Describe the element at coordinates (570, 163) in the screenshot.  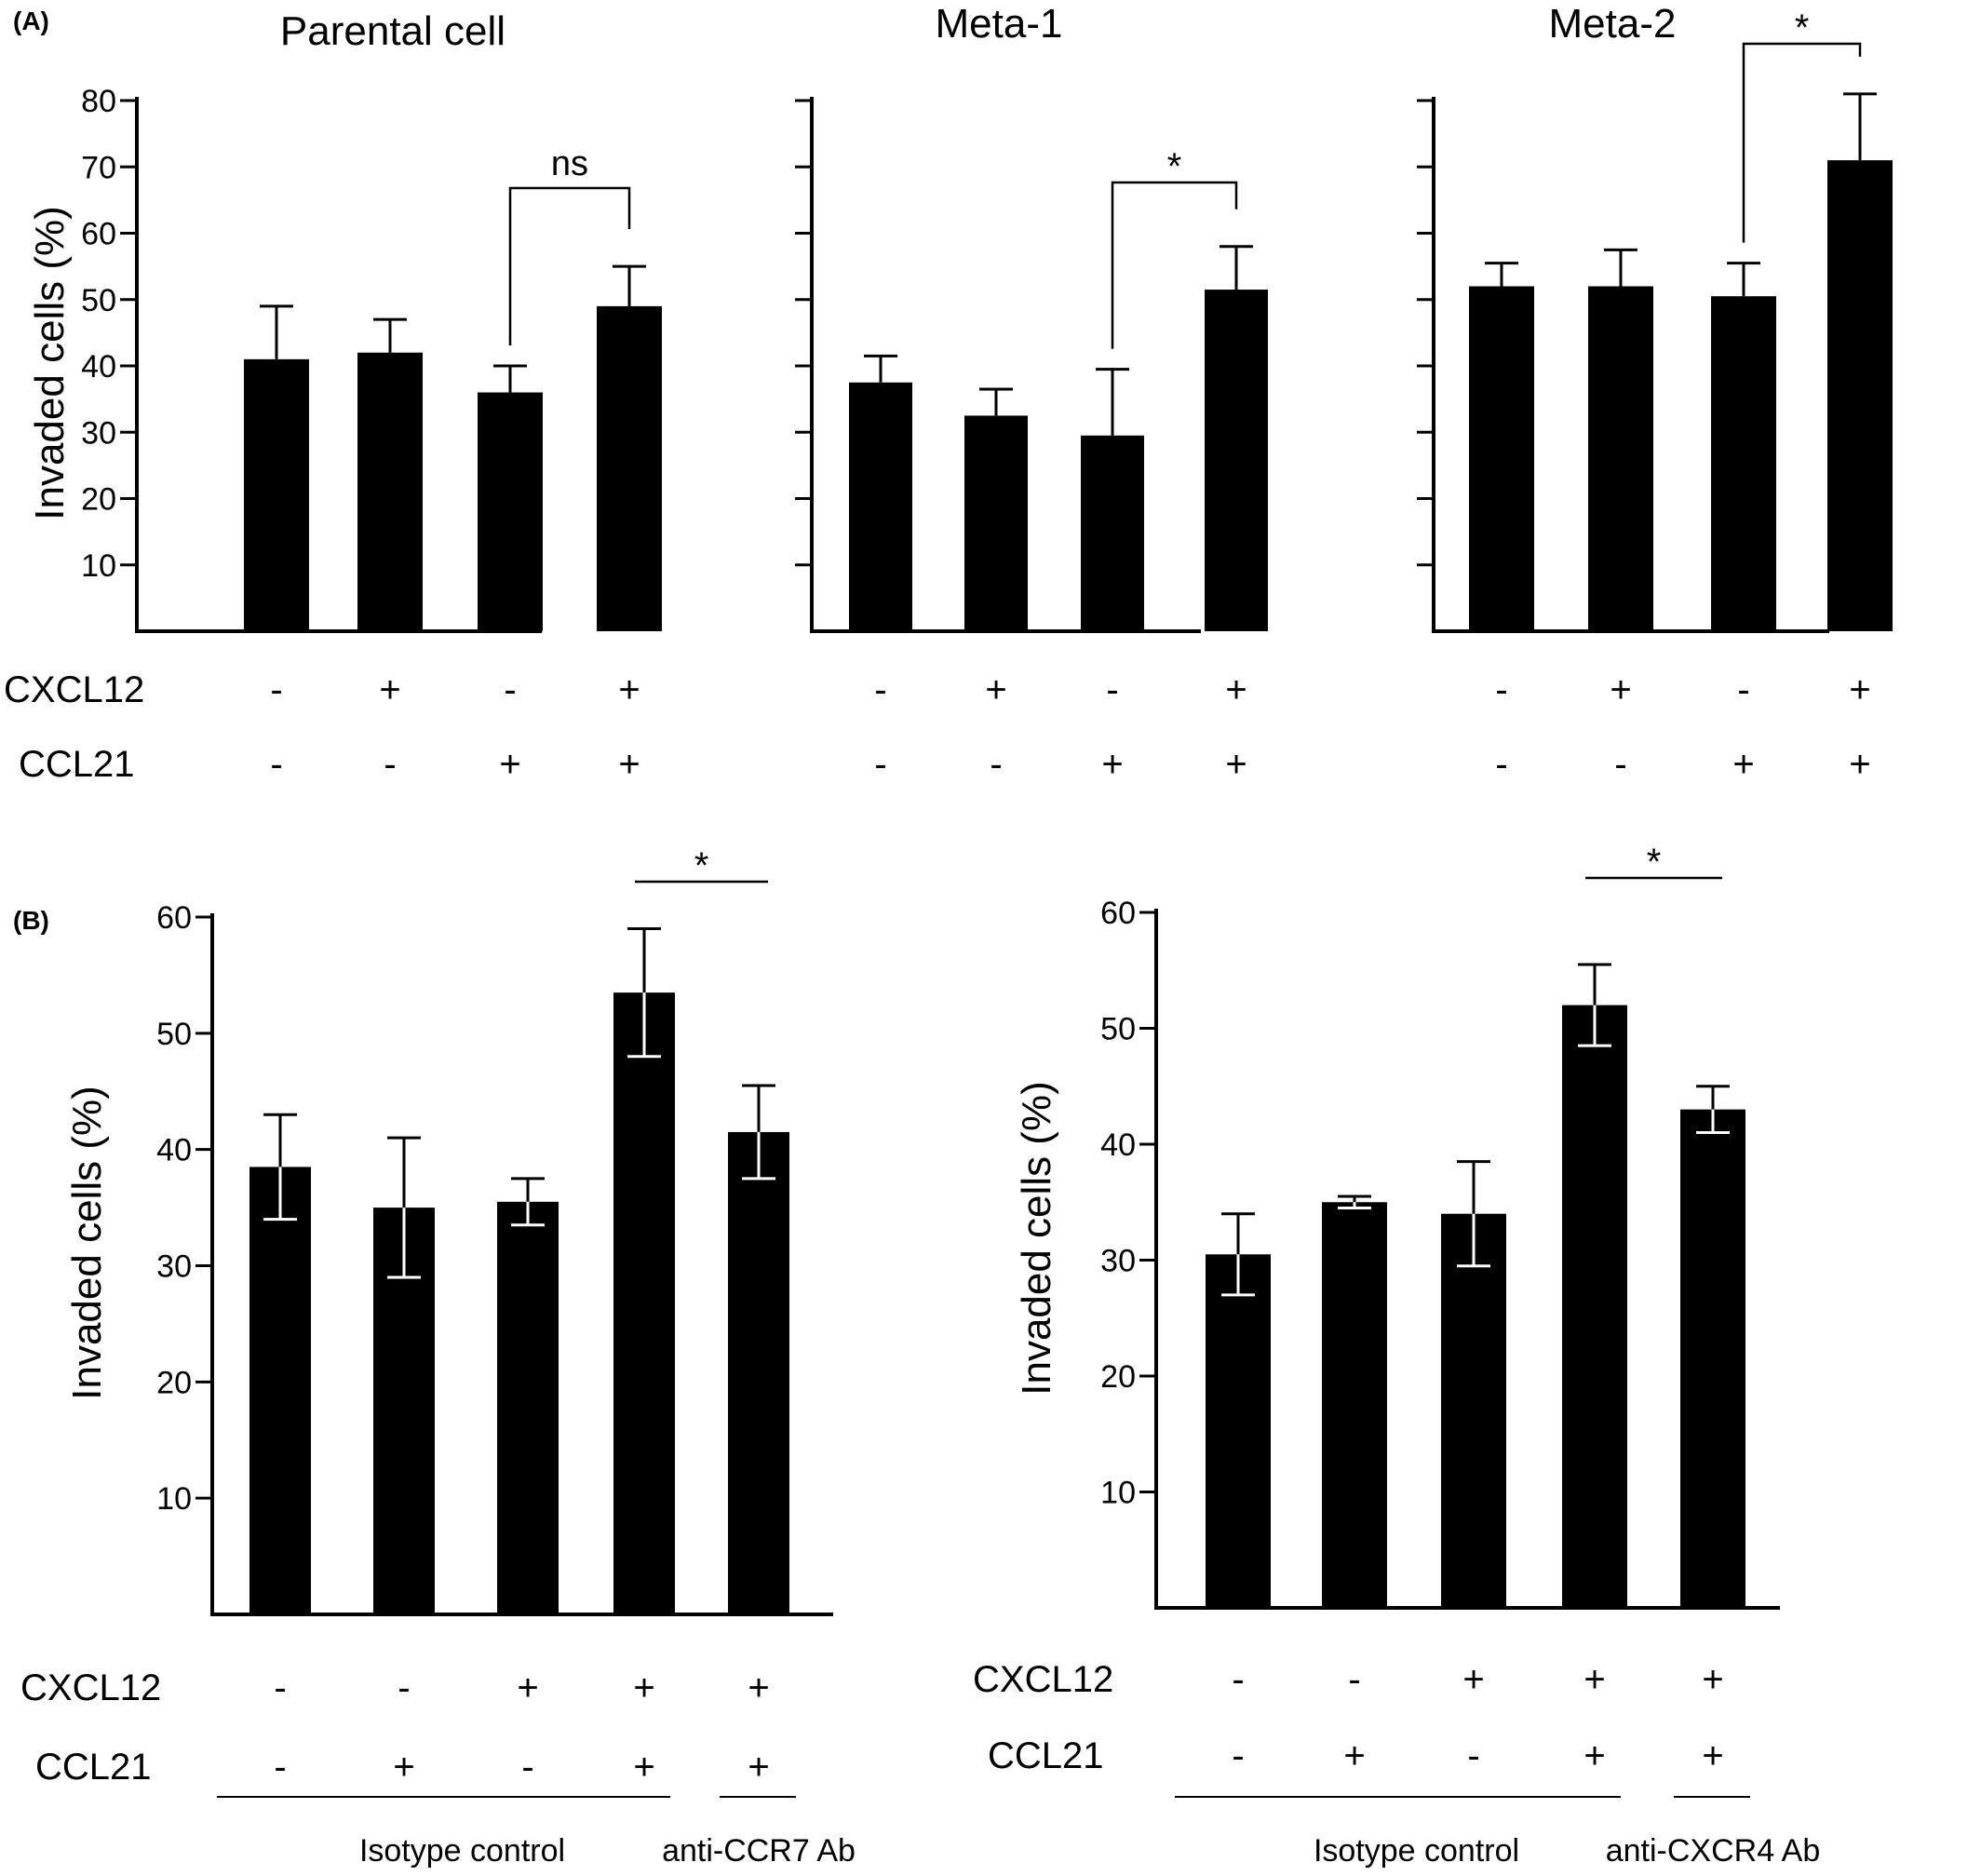
I see `significance-label: ns` at that location.